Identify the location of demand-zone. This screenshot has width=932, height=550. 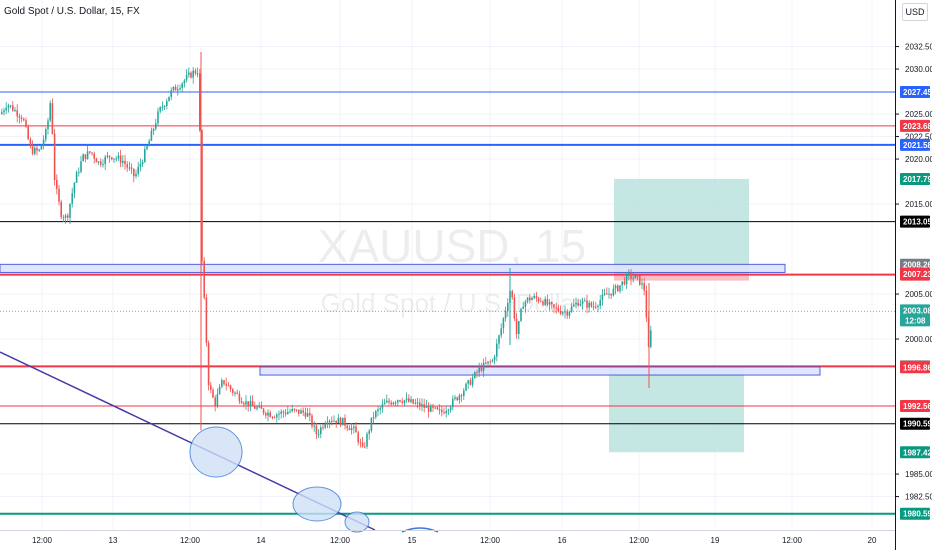
(540, 371).